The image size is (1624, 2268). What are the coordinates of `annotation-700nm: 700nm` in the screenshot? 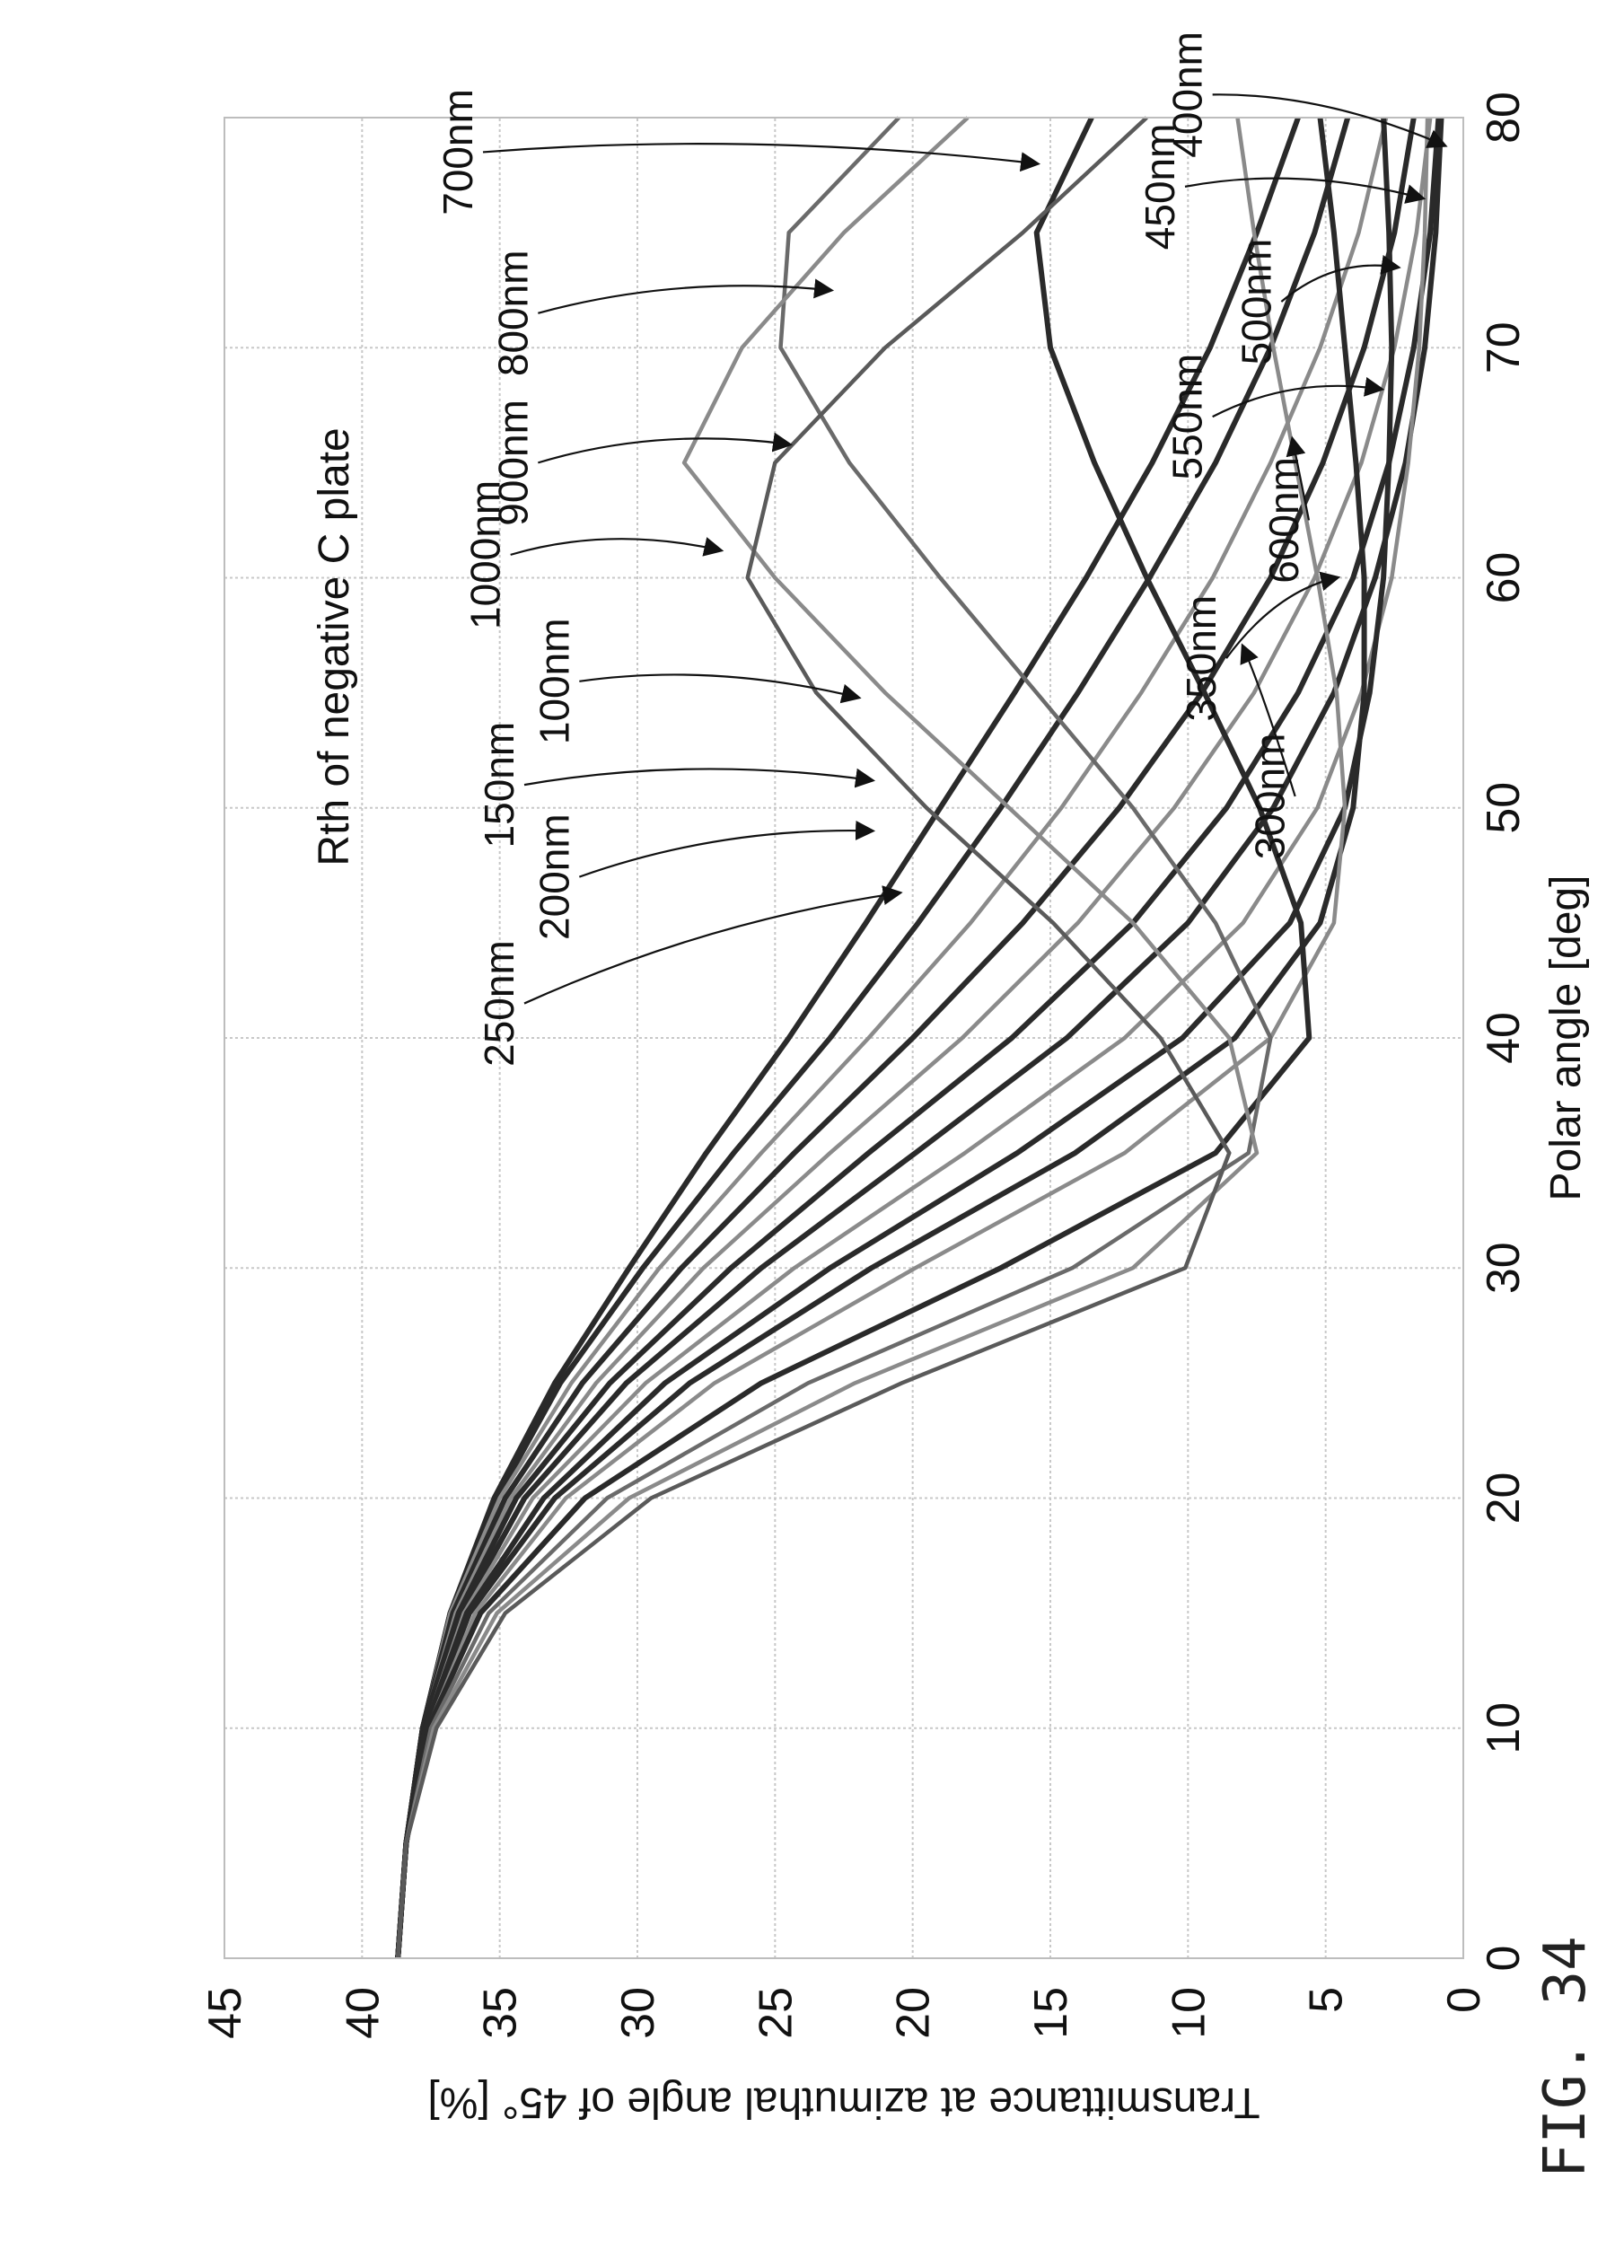 It's located at (458, 152).